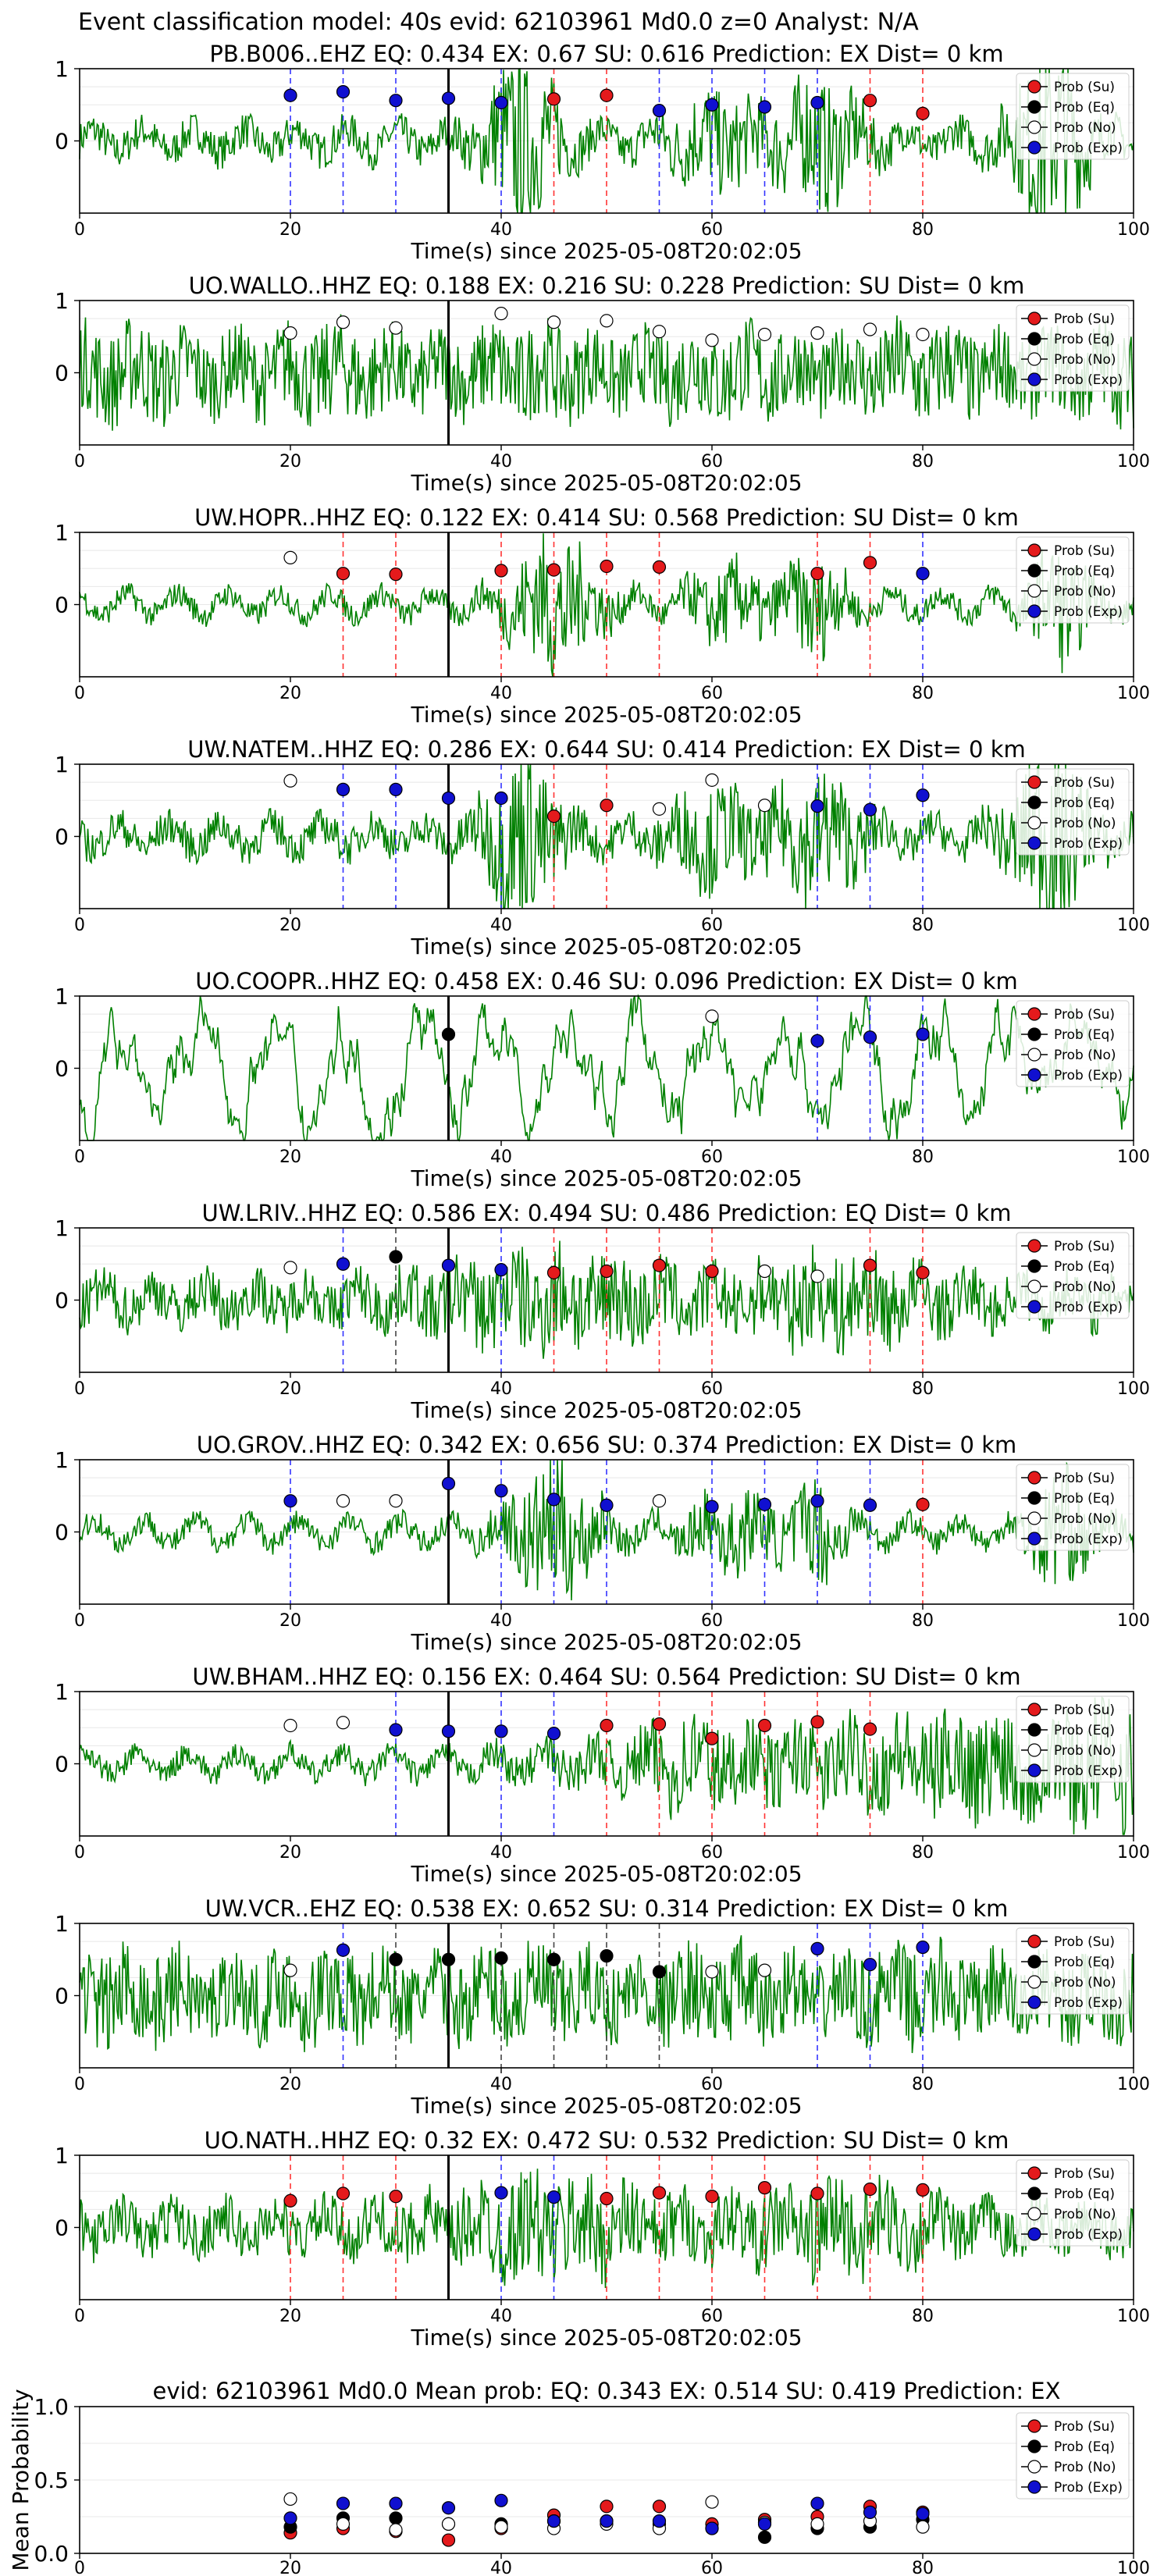 The width and height of the screenshot is (1171, 2576). Describe the element at coordinates (606, 372) in the screenshot. I see `waveform-trace` at that location.